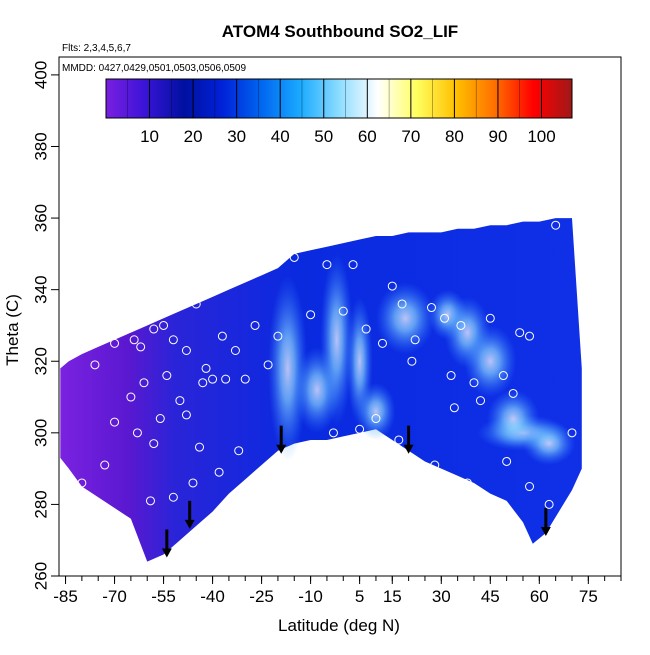 Image resolution: width=650 pixels, height=655 pixels. What do you see at coordinates (392, 596) in the screenshot?
I see `x-tick-label-7: 15` at bounding box center [392, 596].